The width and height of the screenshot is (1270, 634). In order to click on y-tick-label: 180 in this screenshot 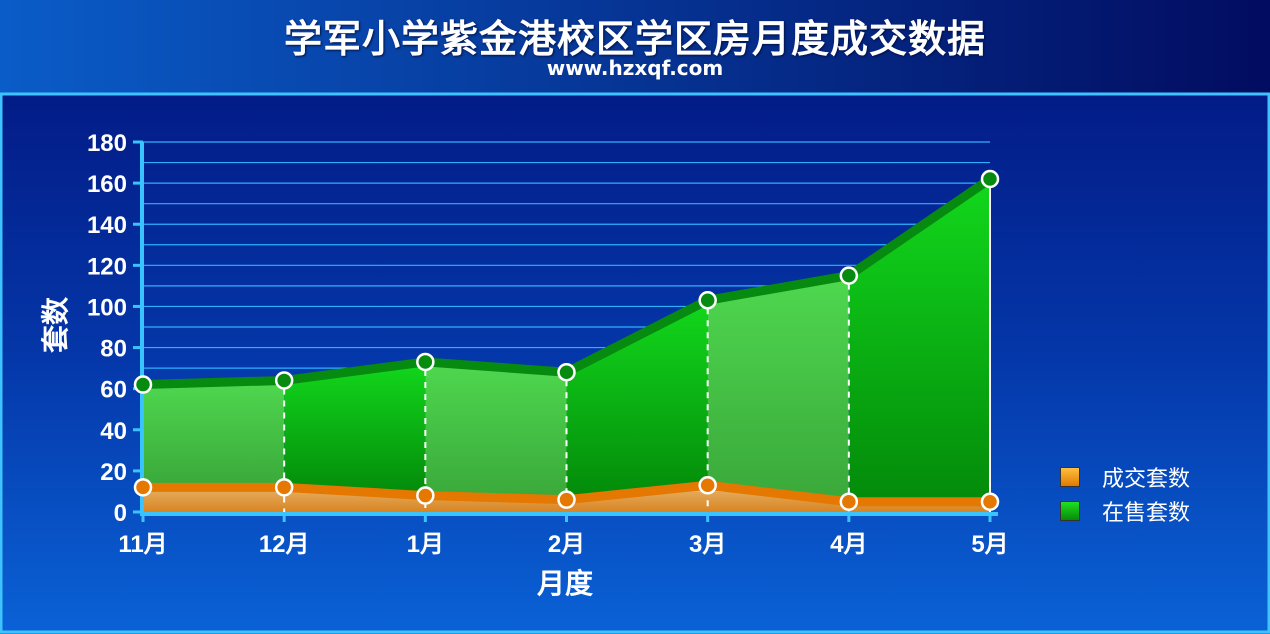, I will do `click(107, 143)`.